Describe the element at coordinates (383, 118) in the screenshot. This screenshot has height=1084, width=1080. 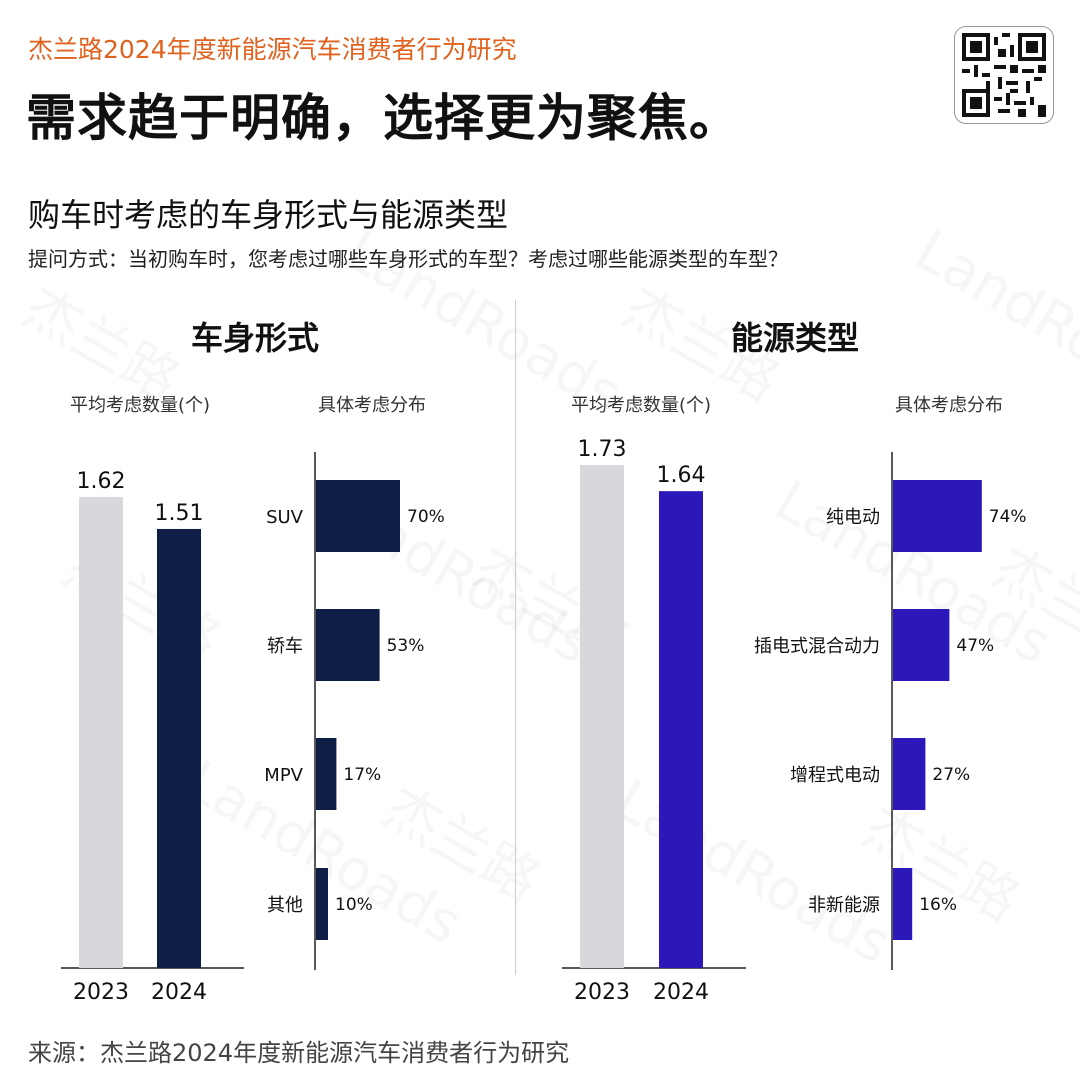
I see `page-headline: 需求趋于明确，选择更为聚焦。` at that location.